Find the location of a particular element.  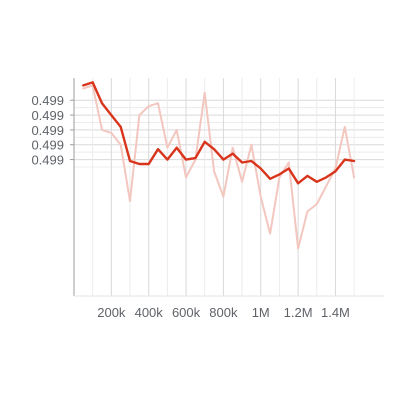

x-tick-label: 1.2M is located at coordinates (298, 312).